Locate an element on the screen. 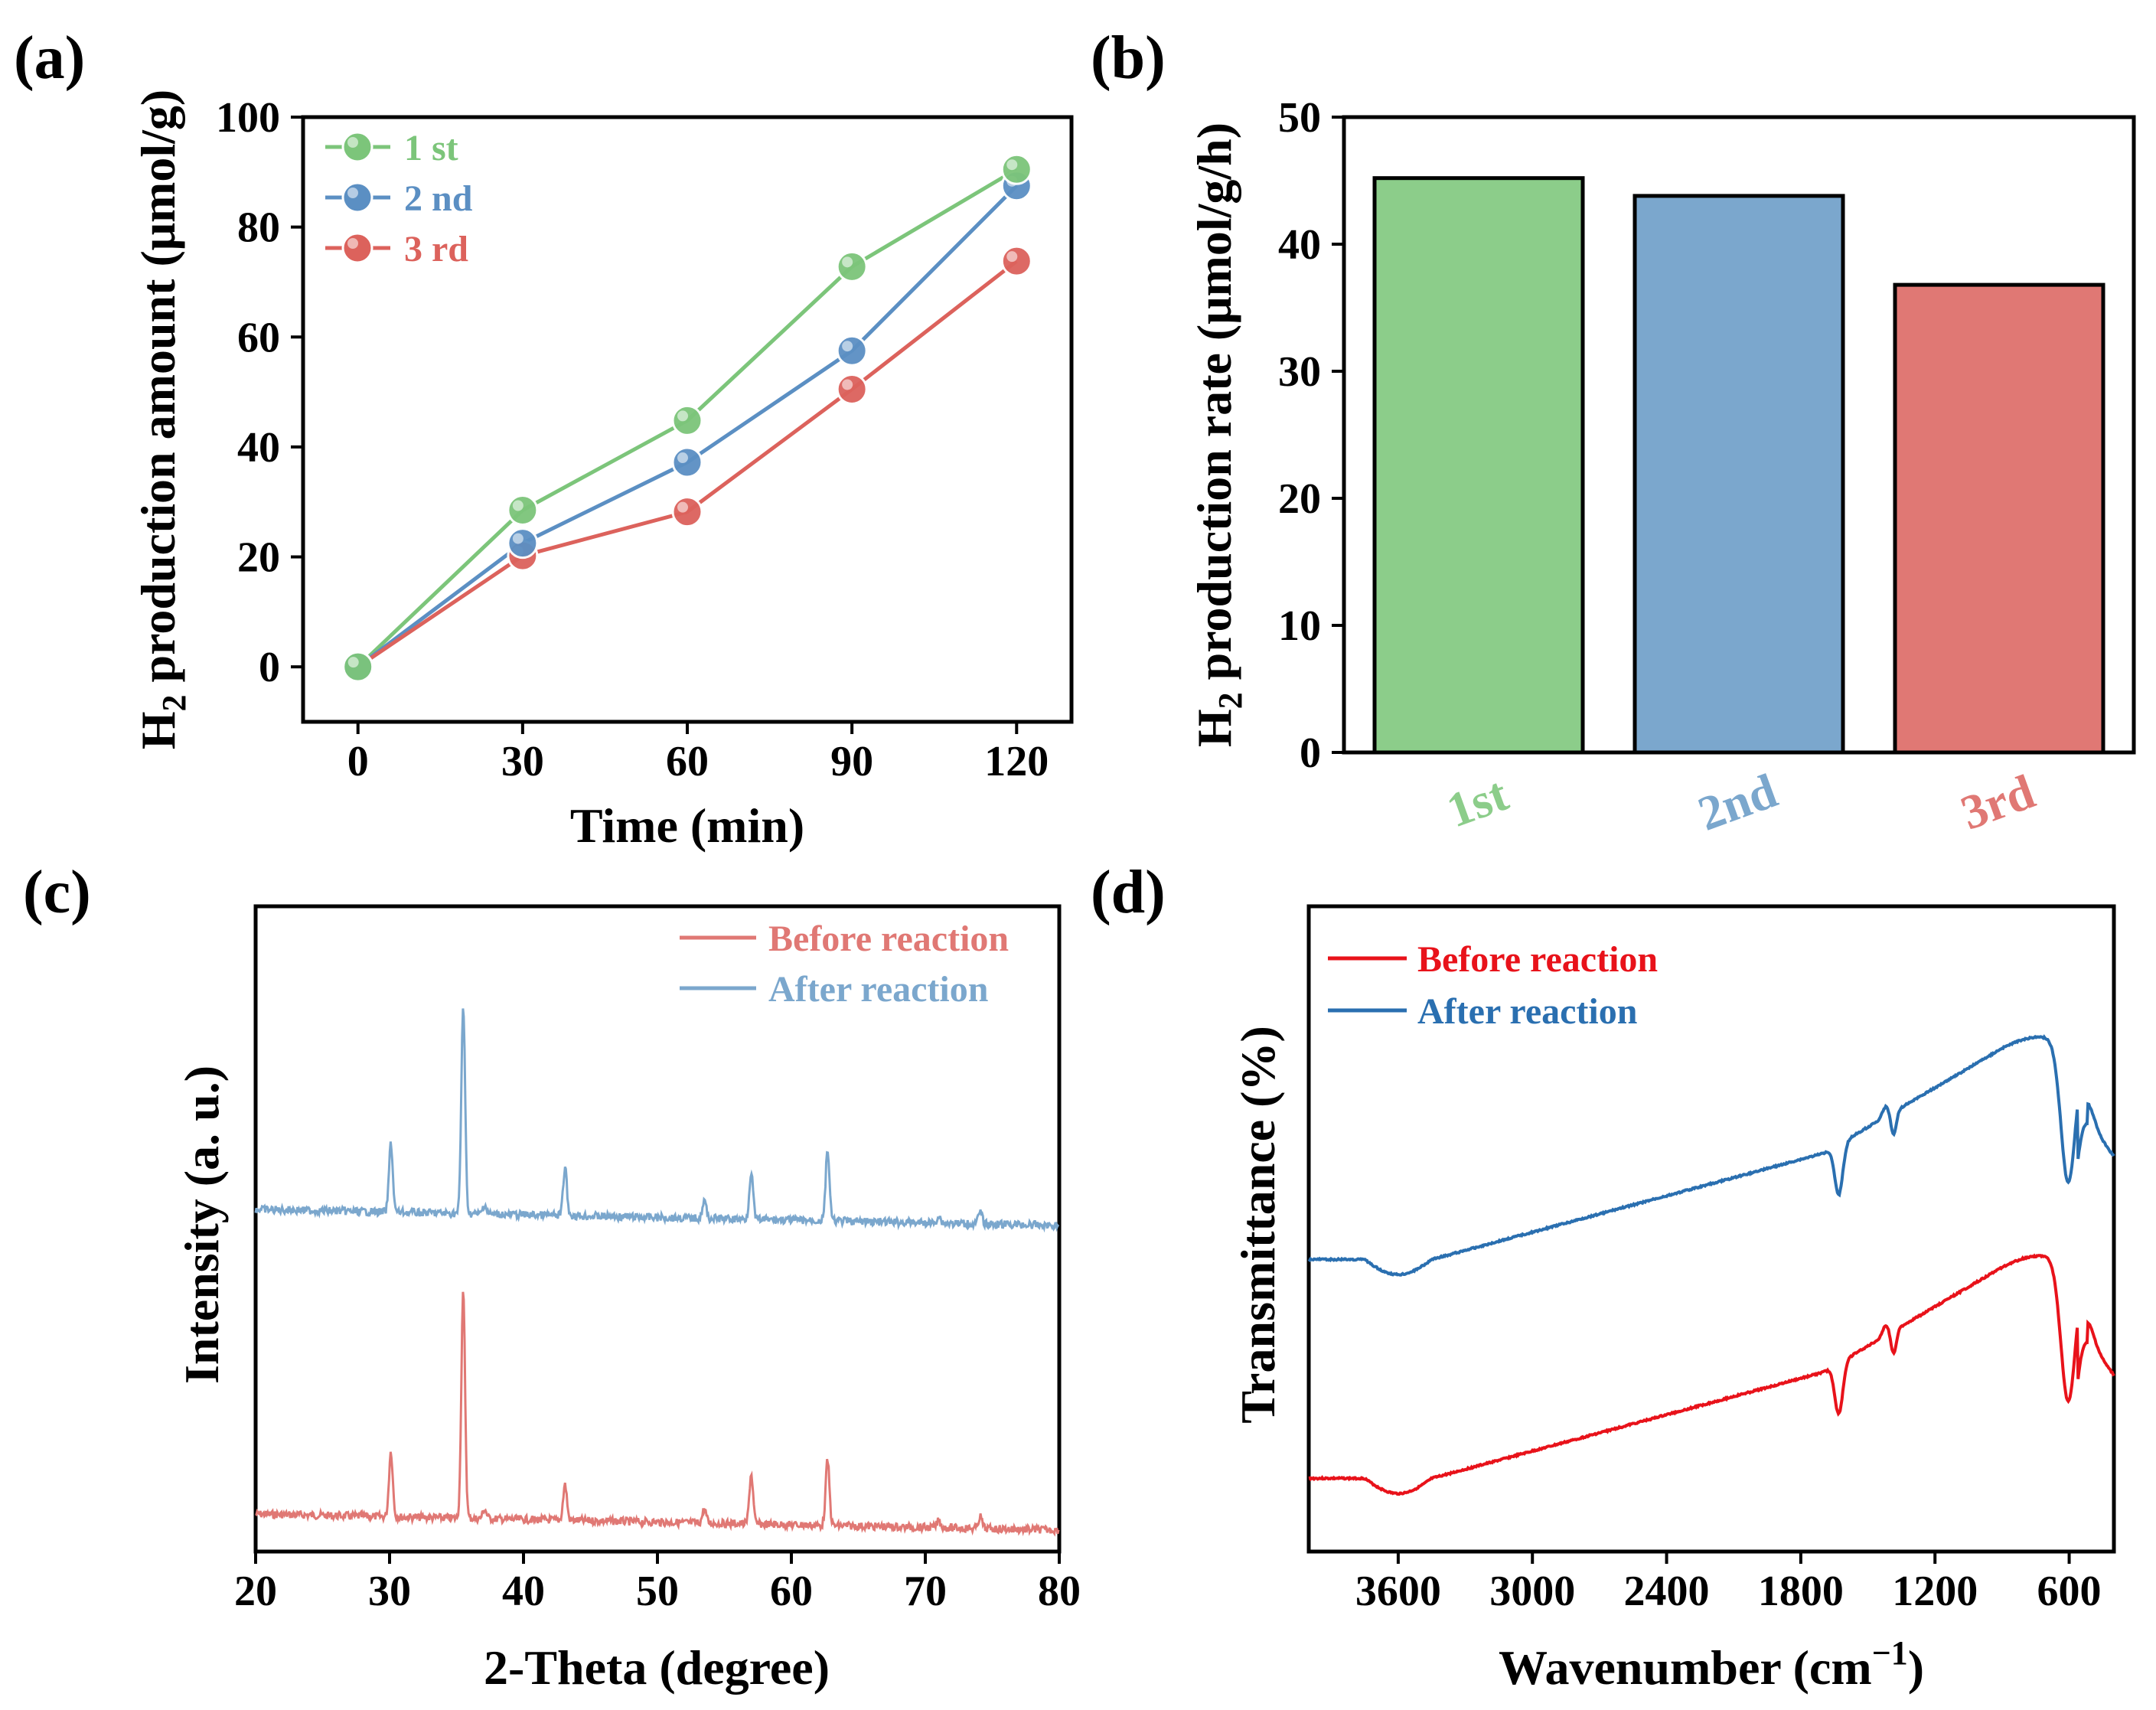 This screenshot has height=1710, width=2156. panel-d-xlabel-sup: −1 is located at coordinates (1890, 1653).